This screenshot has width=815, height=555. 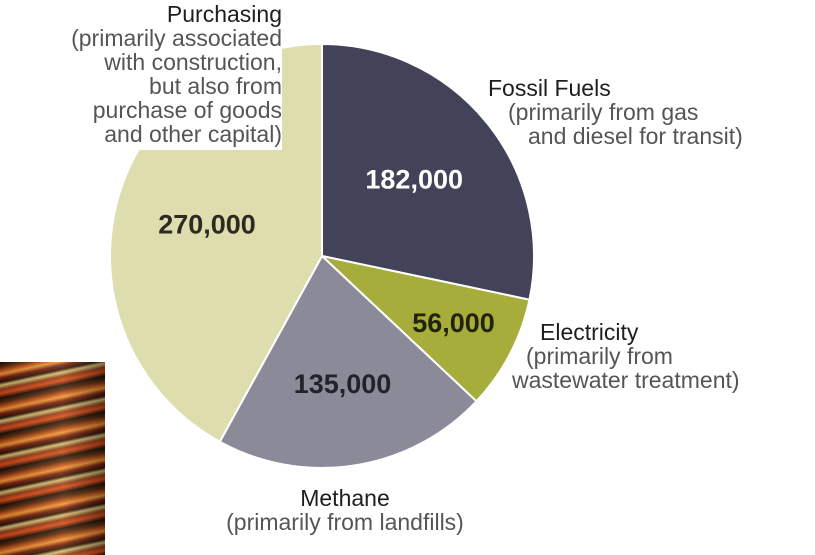 What do you see at coordinates (343, 384) in the screenshot?
I see `pie-value-methane: 135,000` at bounding box center [343, 384].